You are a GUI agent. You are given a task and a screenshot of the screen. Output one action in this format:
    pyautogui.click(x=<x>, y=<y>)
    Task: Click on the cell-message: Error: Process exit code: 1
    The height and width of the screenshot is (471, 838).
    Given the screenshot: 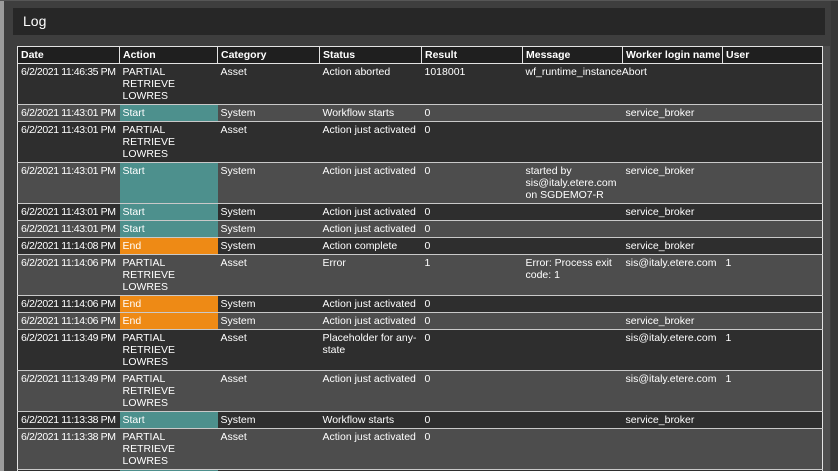 What is the action you would take?
    pyautogui.click(x=572, y=275)
    